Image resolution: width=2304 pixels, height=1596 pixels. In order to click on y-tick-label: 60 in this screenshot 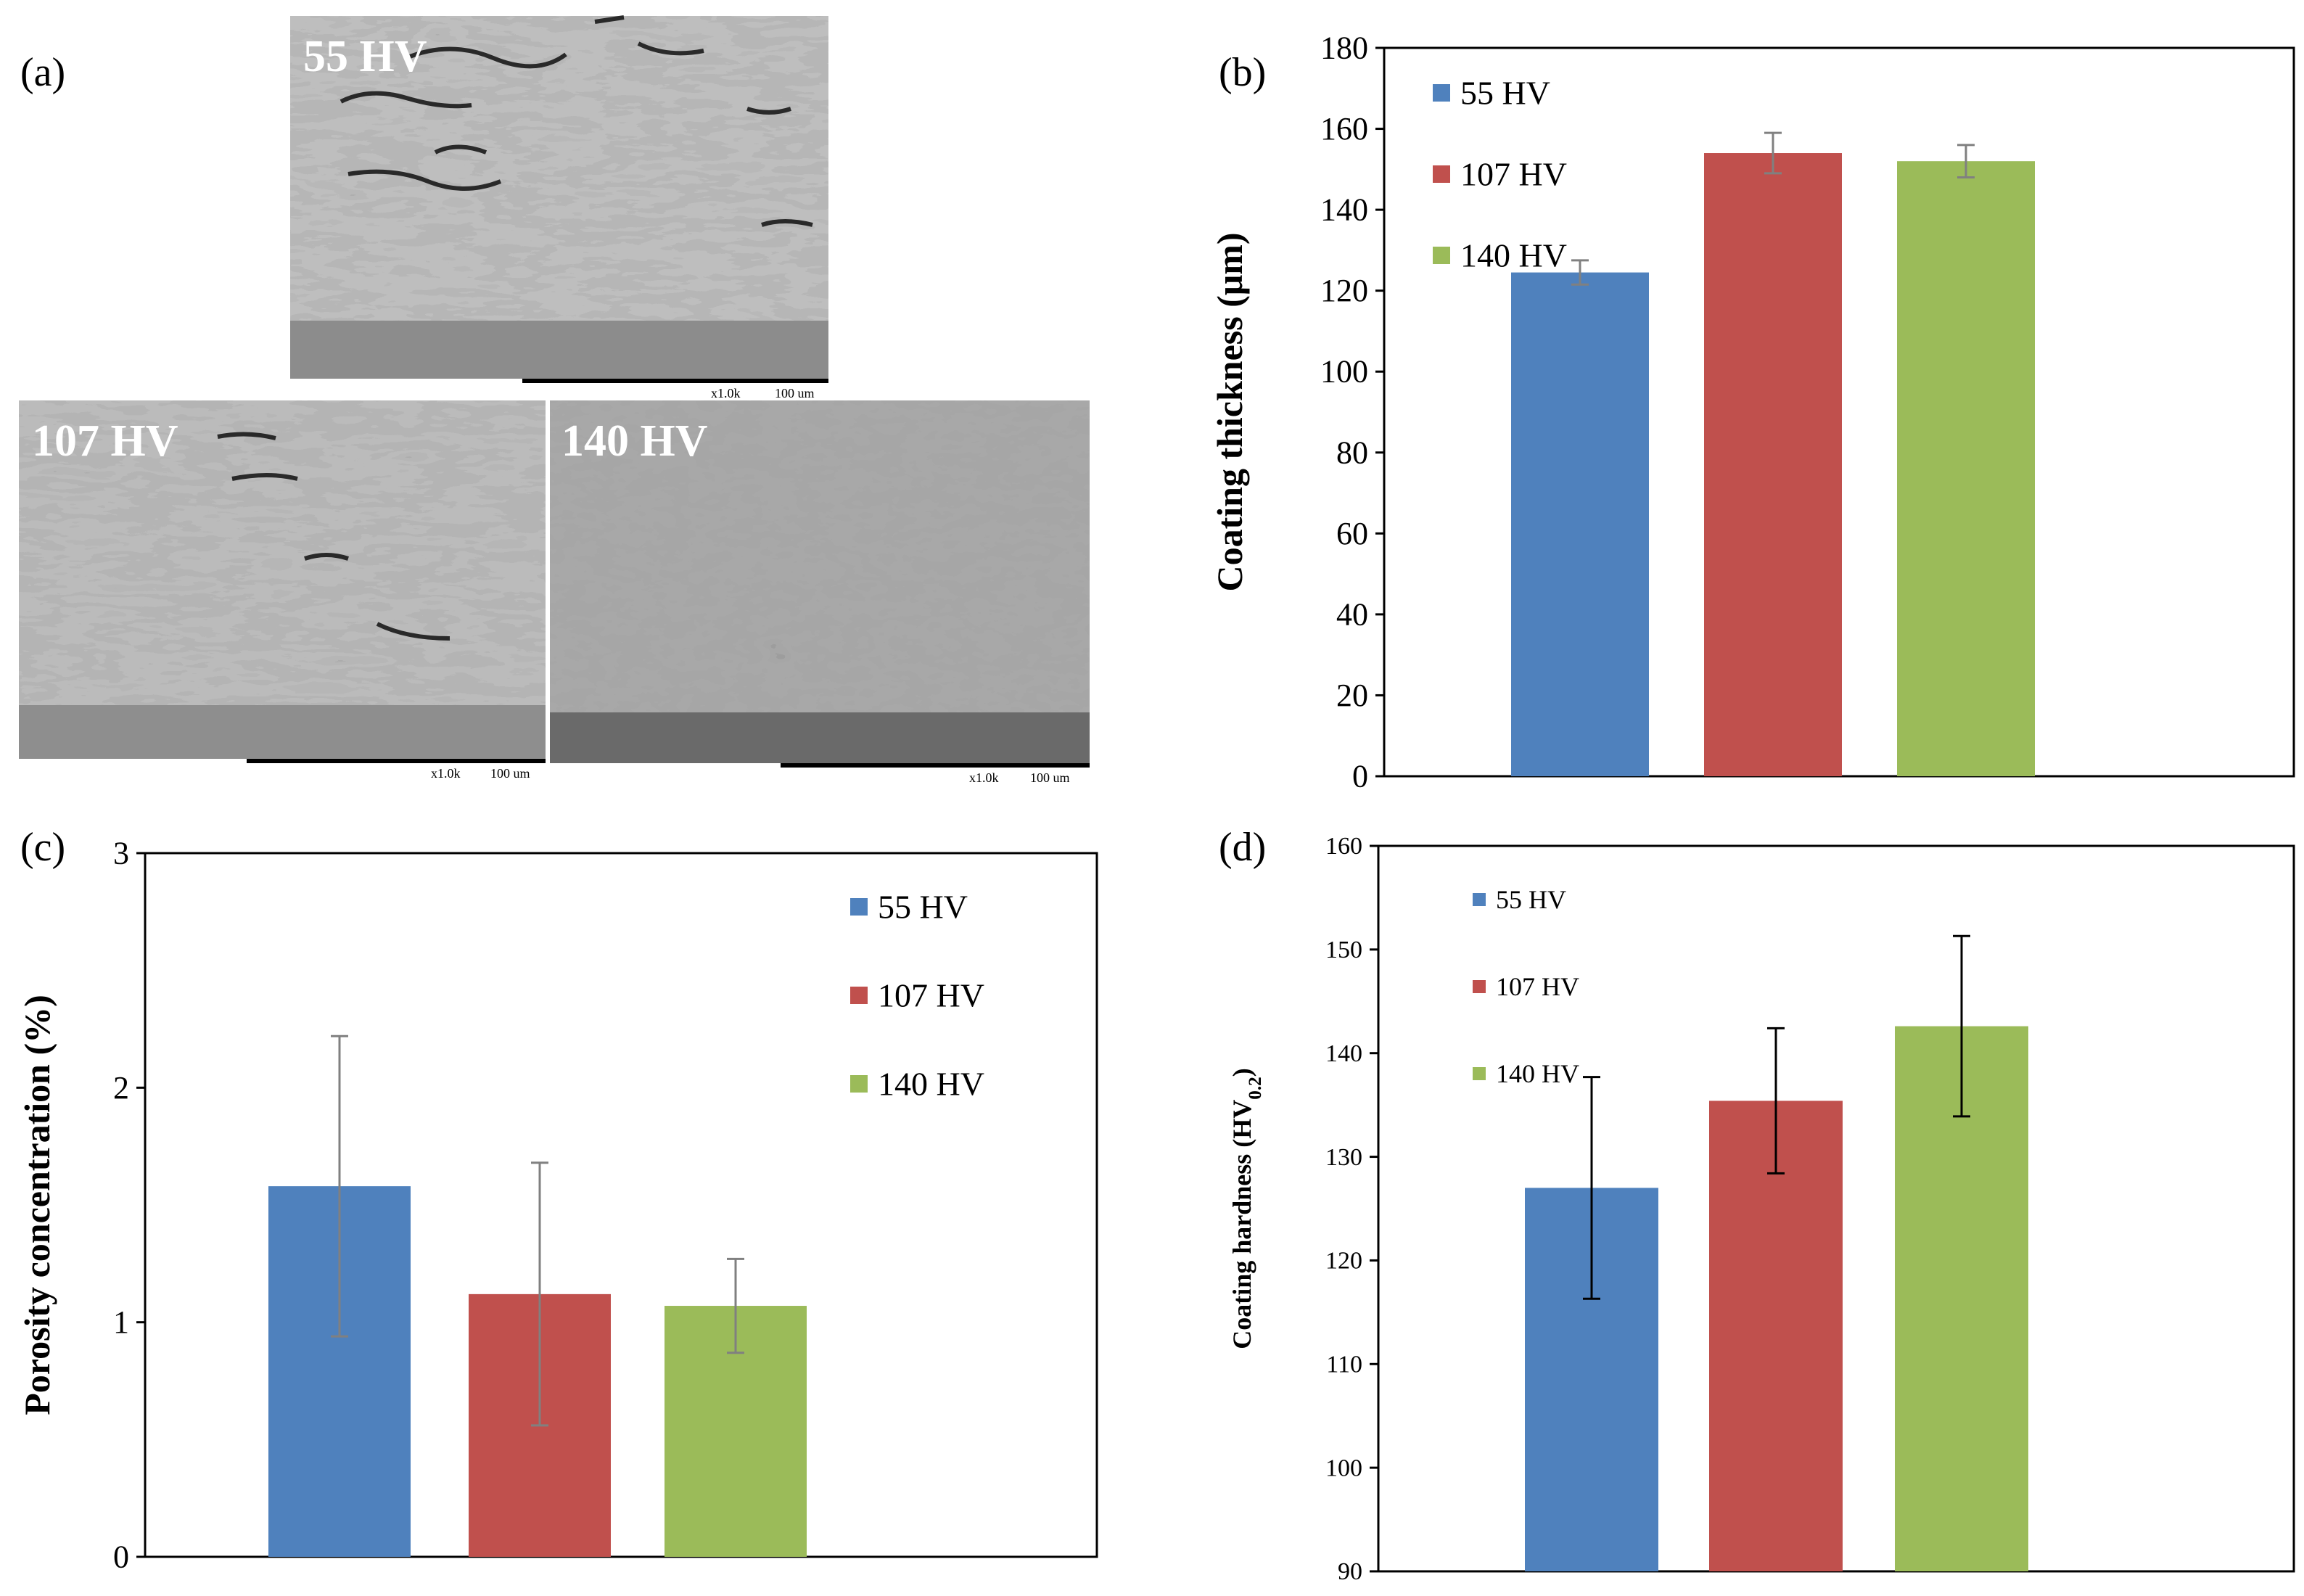, I will do `click(1352, 533)`.